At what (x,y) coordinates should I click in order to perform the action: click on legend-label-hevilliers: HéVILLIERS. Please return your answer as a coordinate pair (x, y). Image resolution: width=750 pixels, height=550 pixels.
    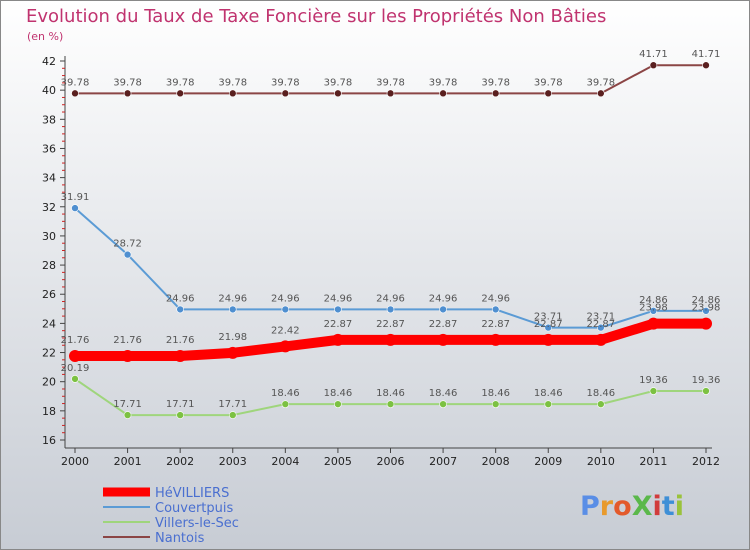
    Looking at the image, I should click on (192, 493).